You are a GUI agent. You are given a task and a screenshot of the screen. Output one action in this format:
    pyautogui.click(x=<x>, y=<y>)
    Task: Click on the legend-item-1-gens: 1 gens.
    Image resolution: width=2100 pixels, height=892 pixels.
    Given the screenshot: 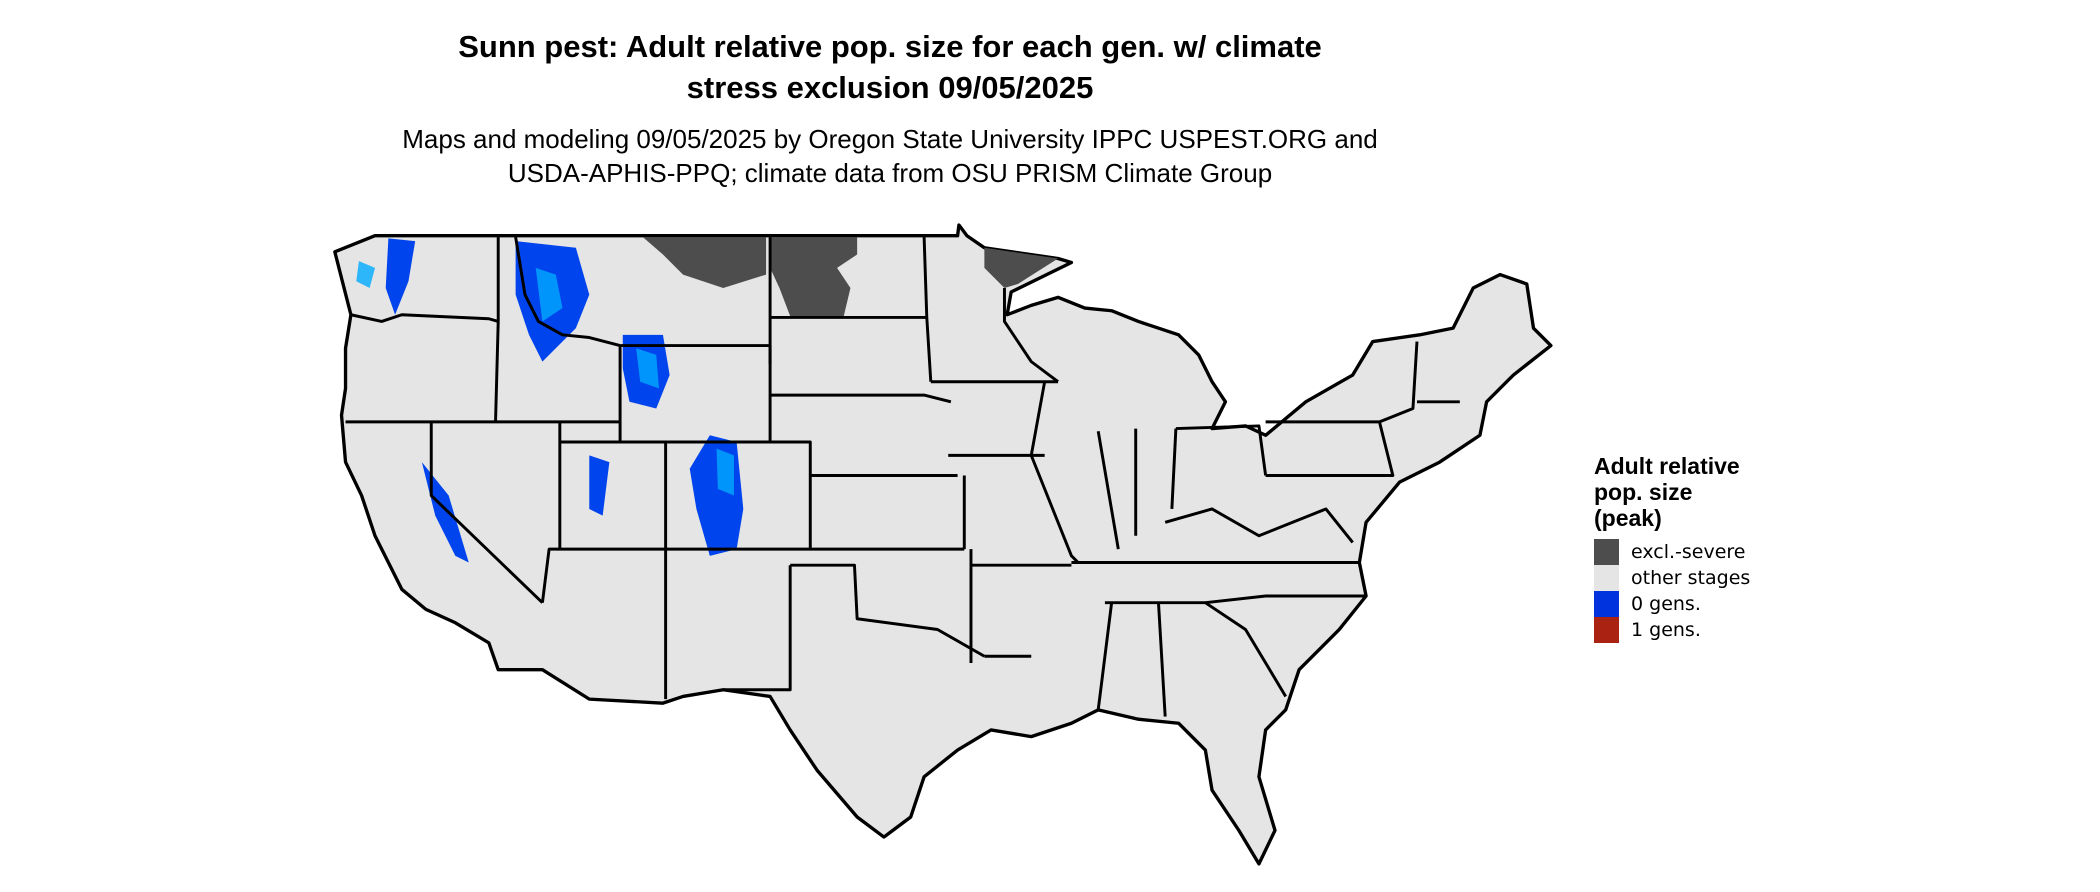 What is the action you would take?
    pyautogui.click(x=1672, y=630)
    